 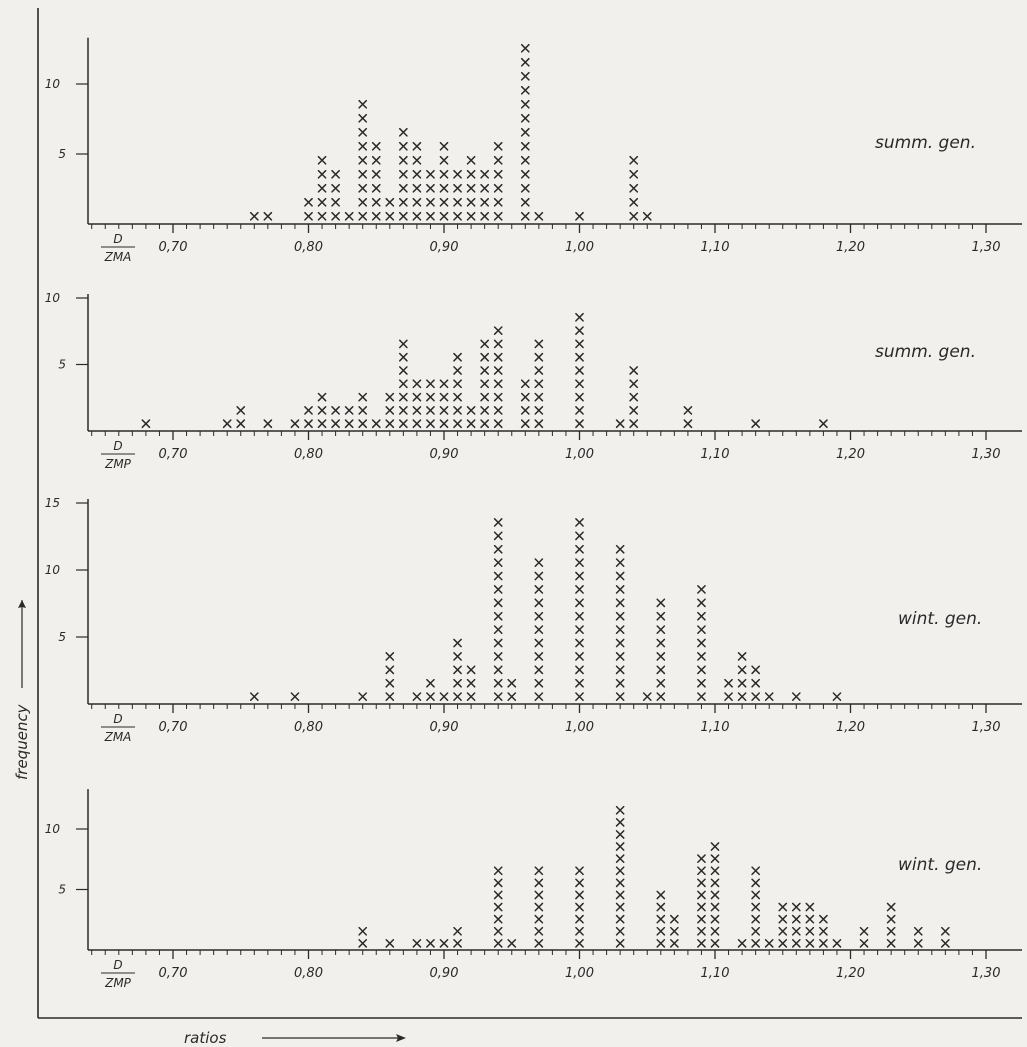 I want to click on frequency-arrowhead, so click(x=22, y=604).